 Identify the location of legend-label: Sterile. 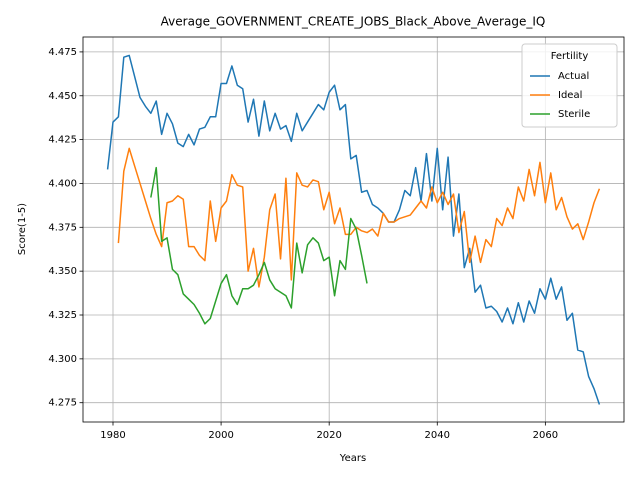
(574, 114).